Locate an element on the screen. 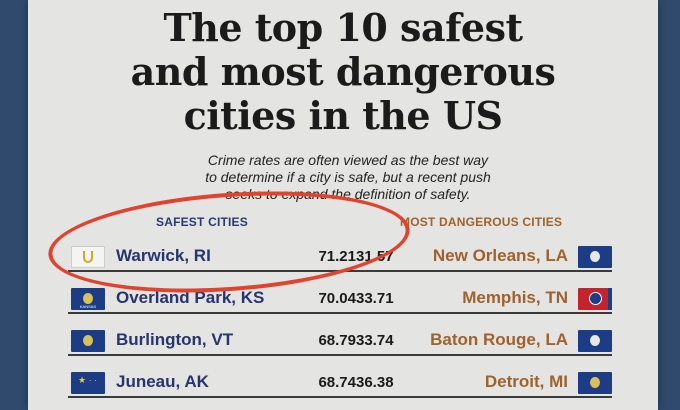 The height and width of the screenshot is (410, 680). safest-row: KANSAS Overland Park, KS 70.04 is located at coordinates (214, 297).